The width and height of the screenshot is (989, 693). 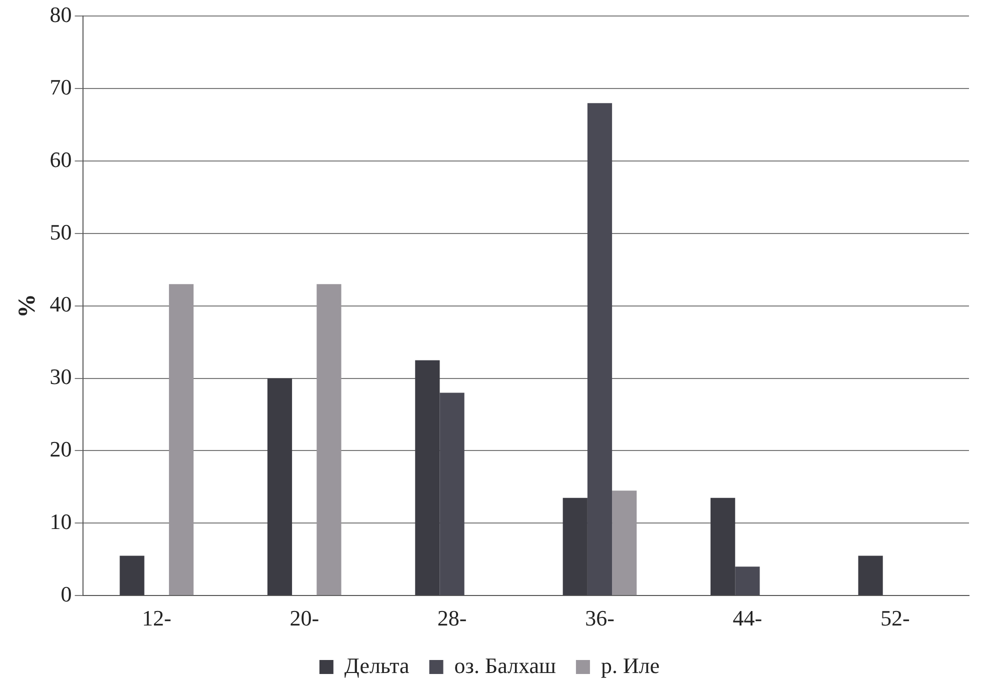 I want to click on x-tick-label: 28-, so click(x=452, y=618).